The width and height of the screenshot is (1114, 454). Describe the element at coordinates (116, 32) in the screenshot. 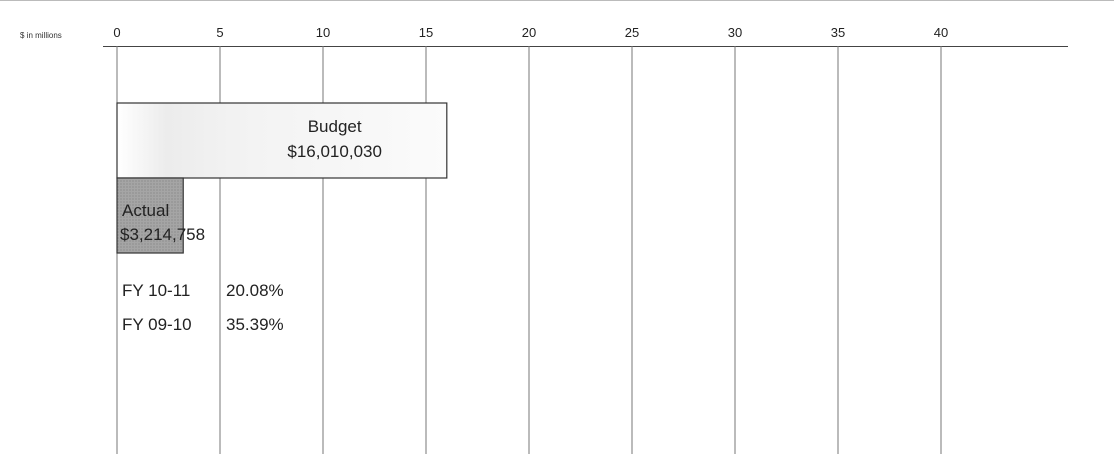

I see `tick-label-0: 0` at that location.